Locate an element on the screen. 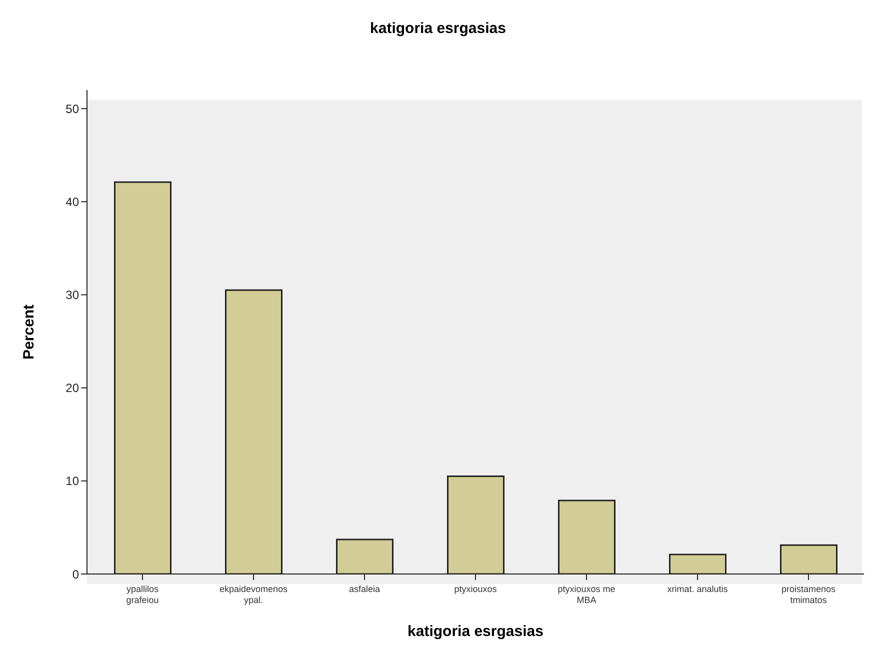 Image resolution: width=877 pixels, height=660 pixels. x-tick-label: xrimat. analutis is located at coordinates (697, 589).